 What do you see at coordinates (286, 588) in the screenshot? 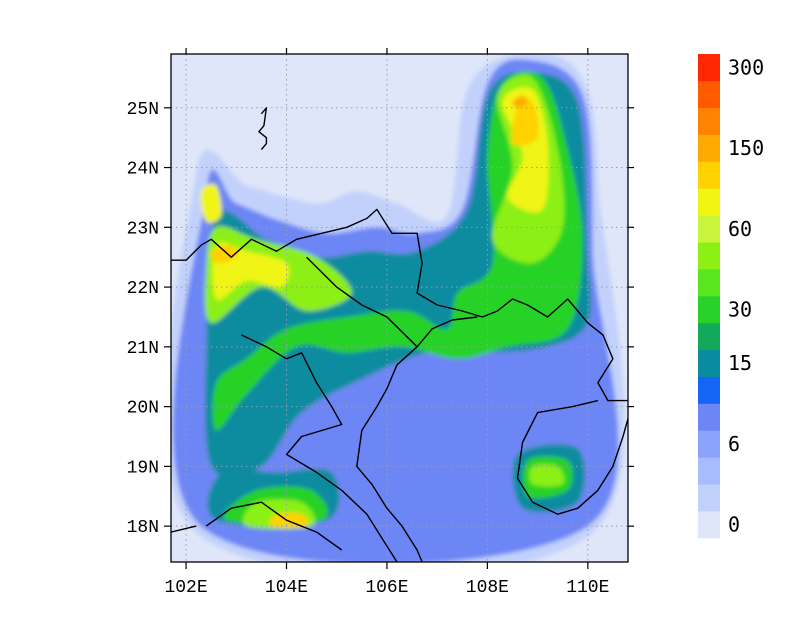
I see `x-tick-label: 104E` at bounding box center [286, 588].